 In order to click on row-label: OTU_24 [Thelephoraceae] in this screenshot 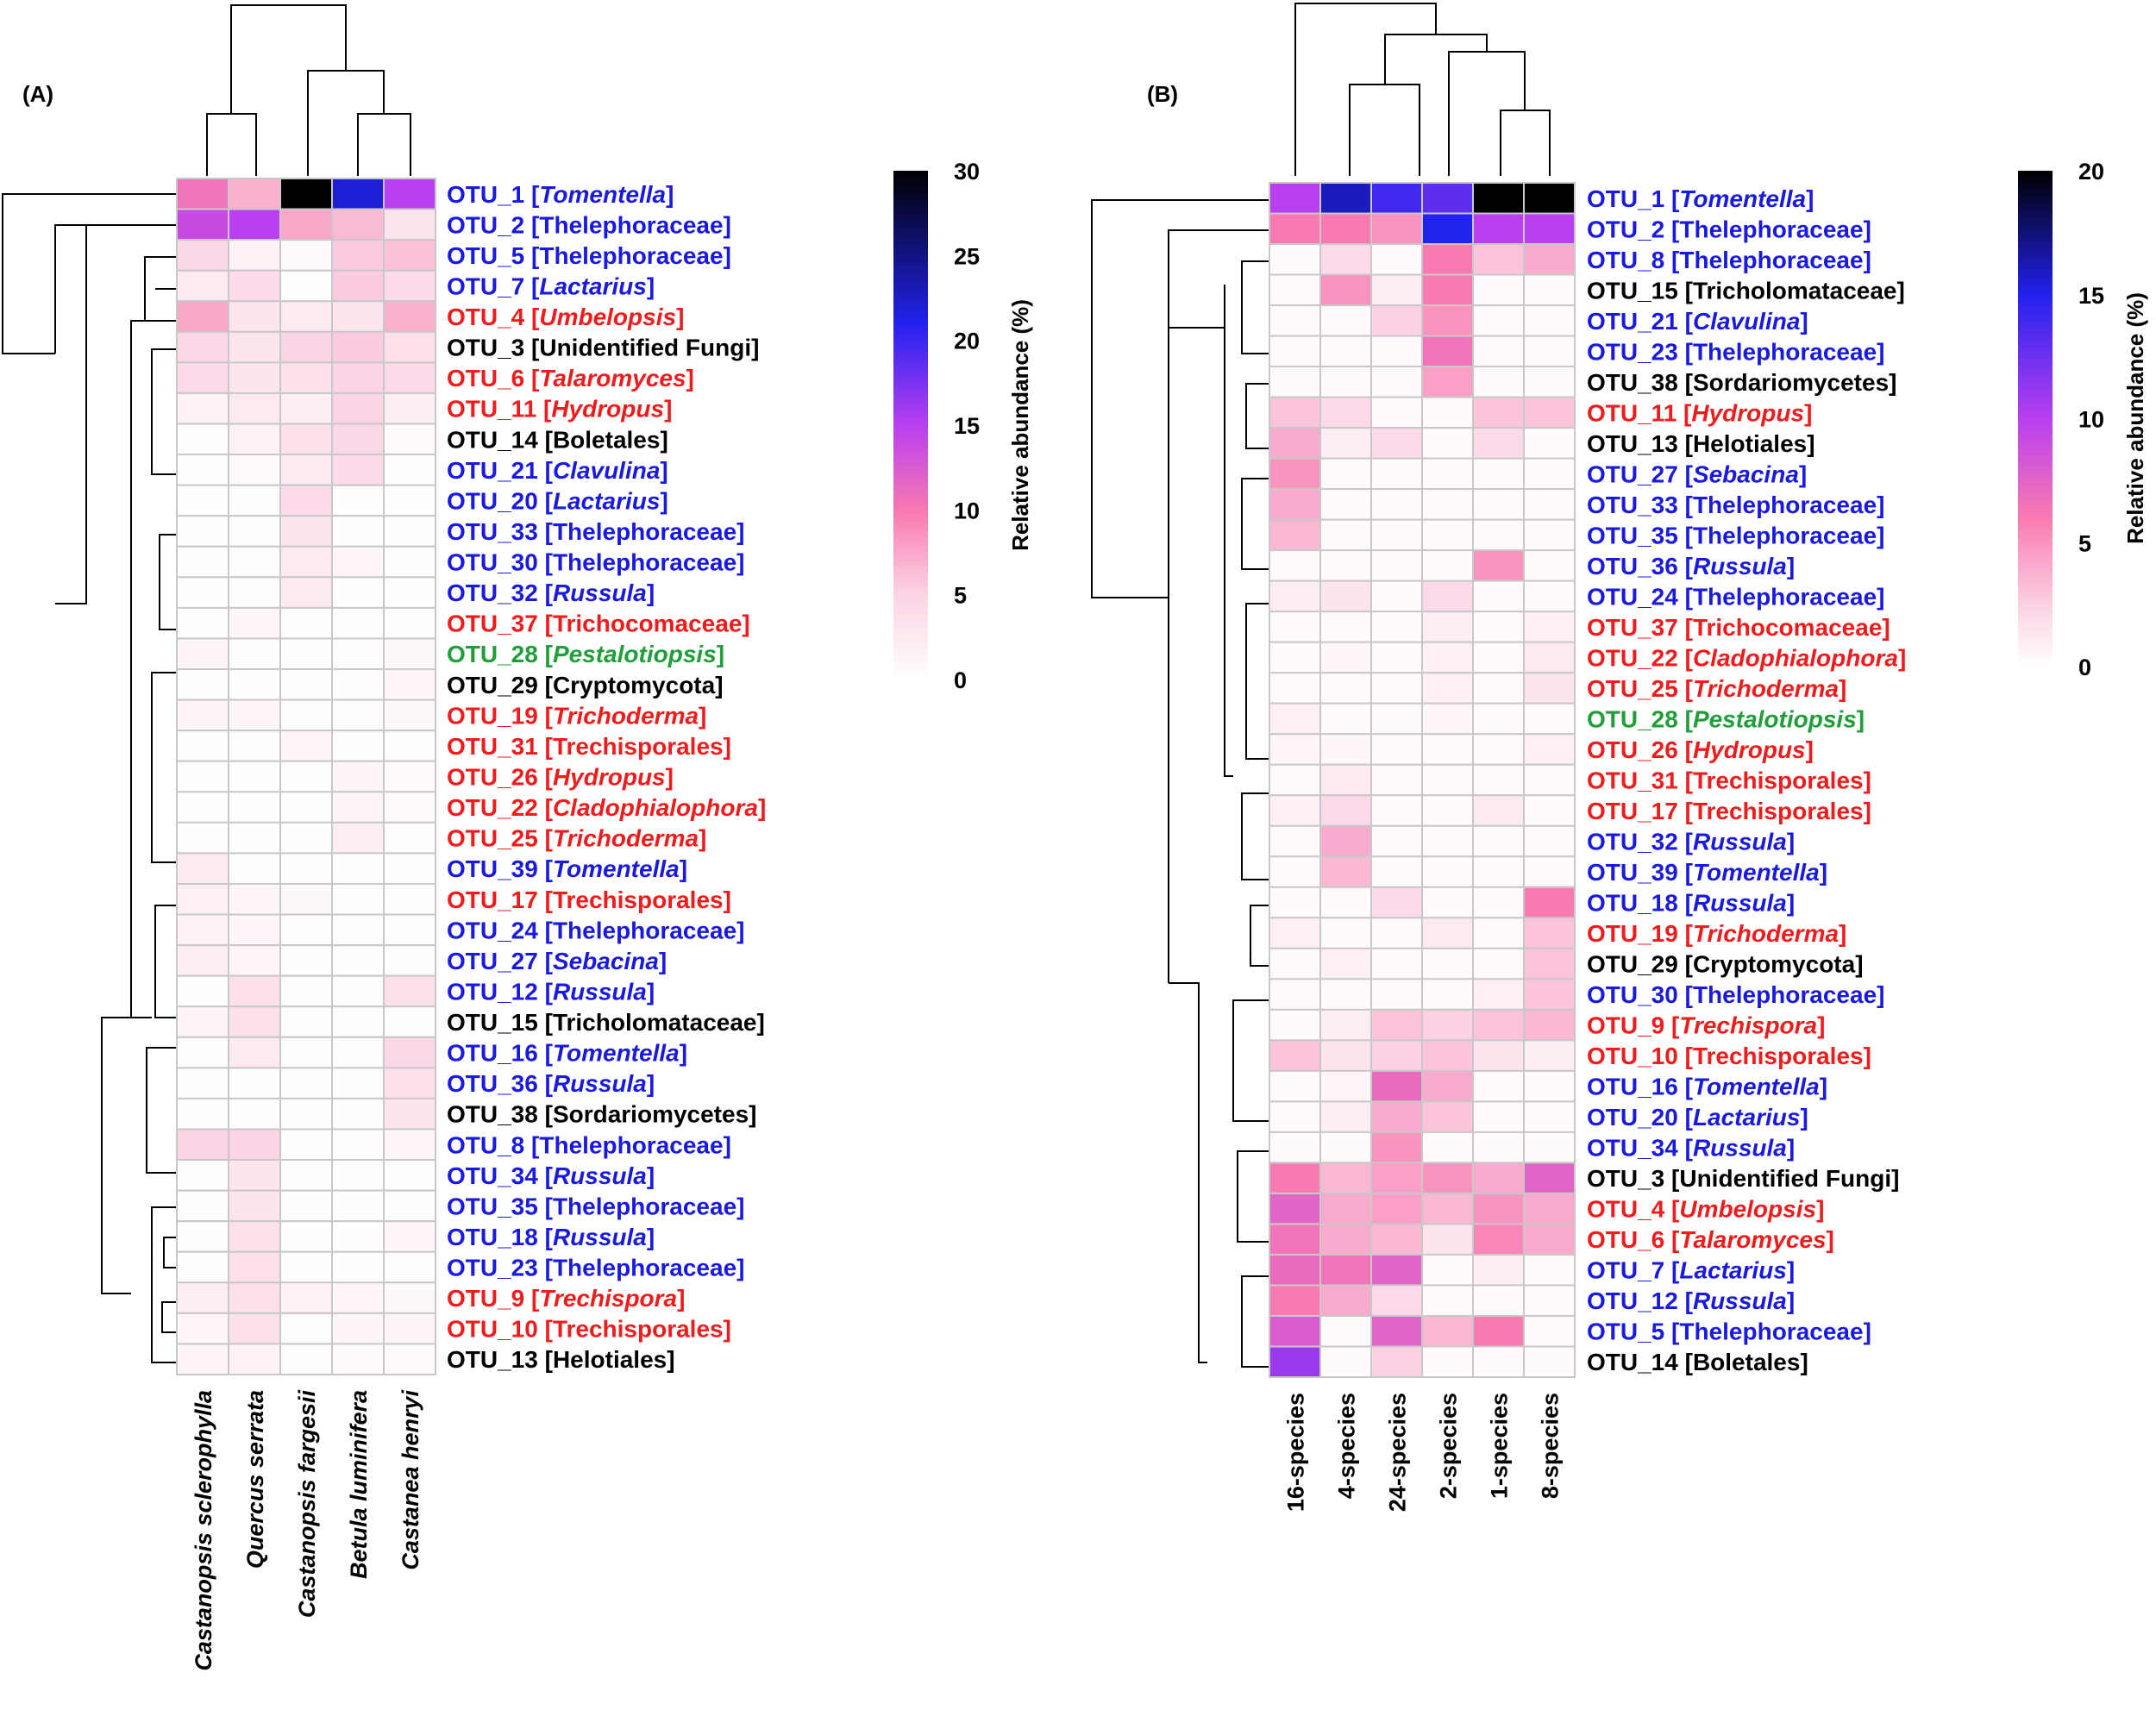, I will do `click(595, 930)`.